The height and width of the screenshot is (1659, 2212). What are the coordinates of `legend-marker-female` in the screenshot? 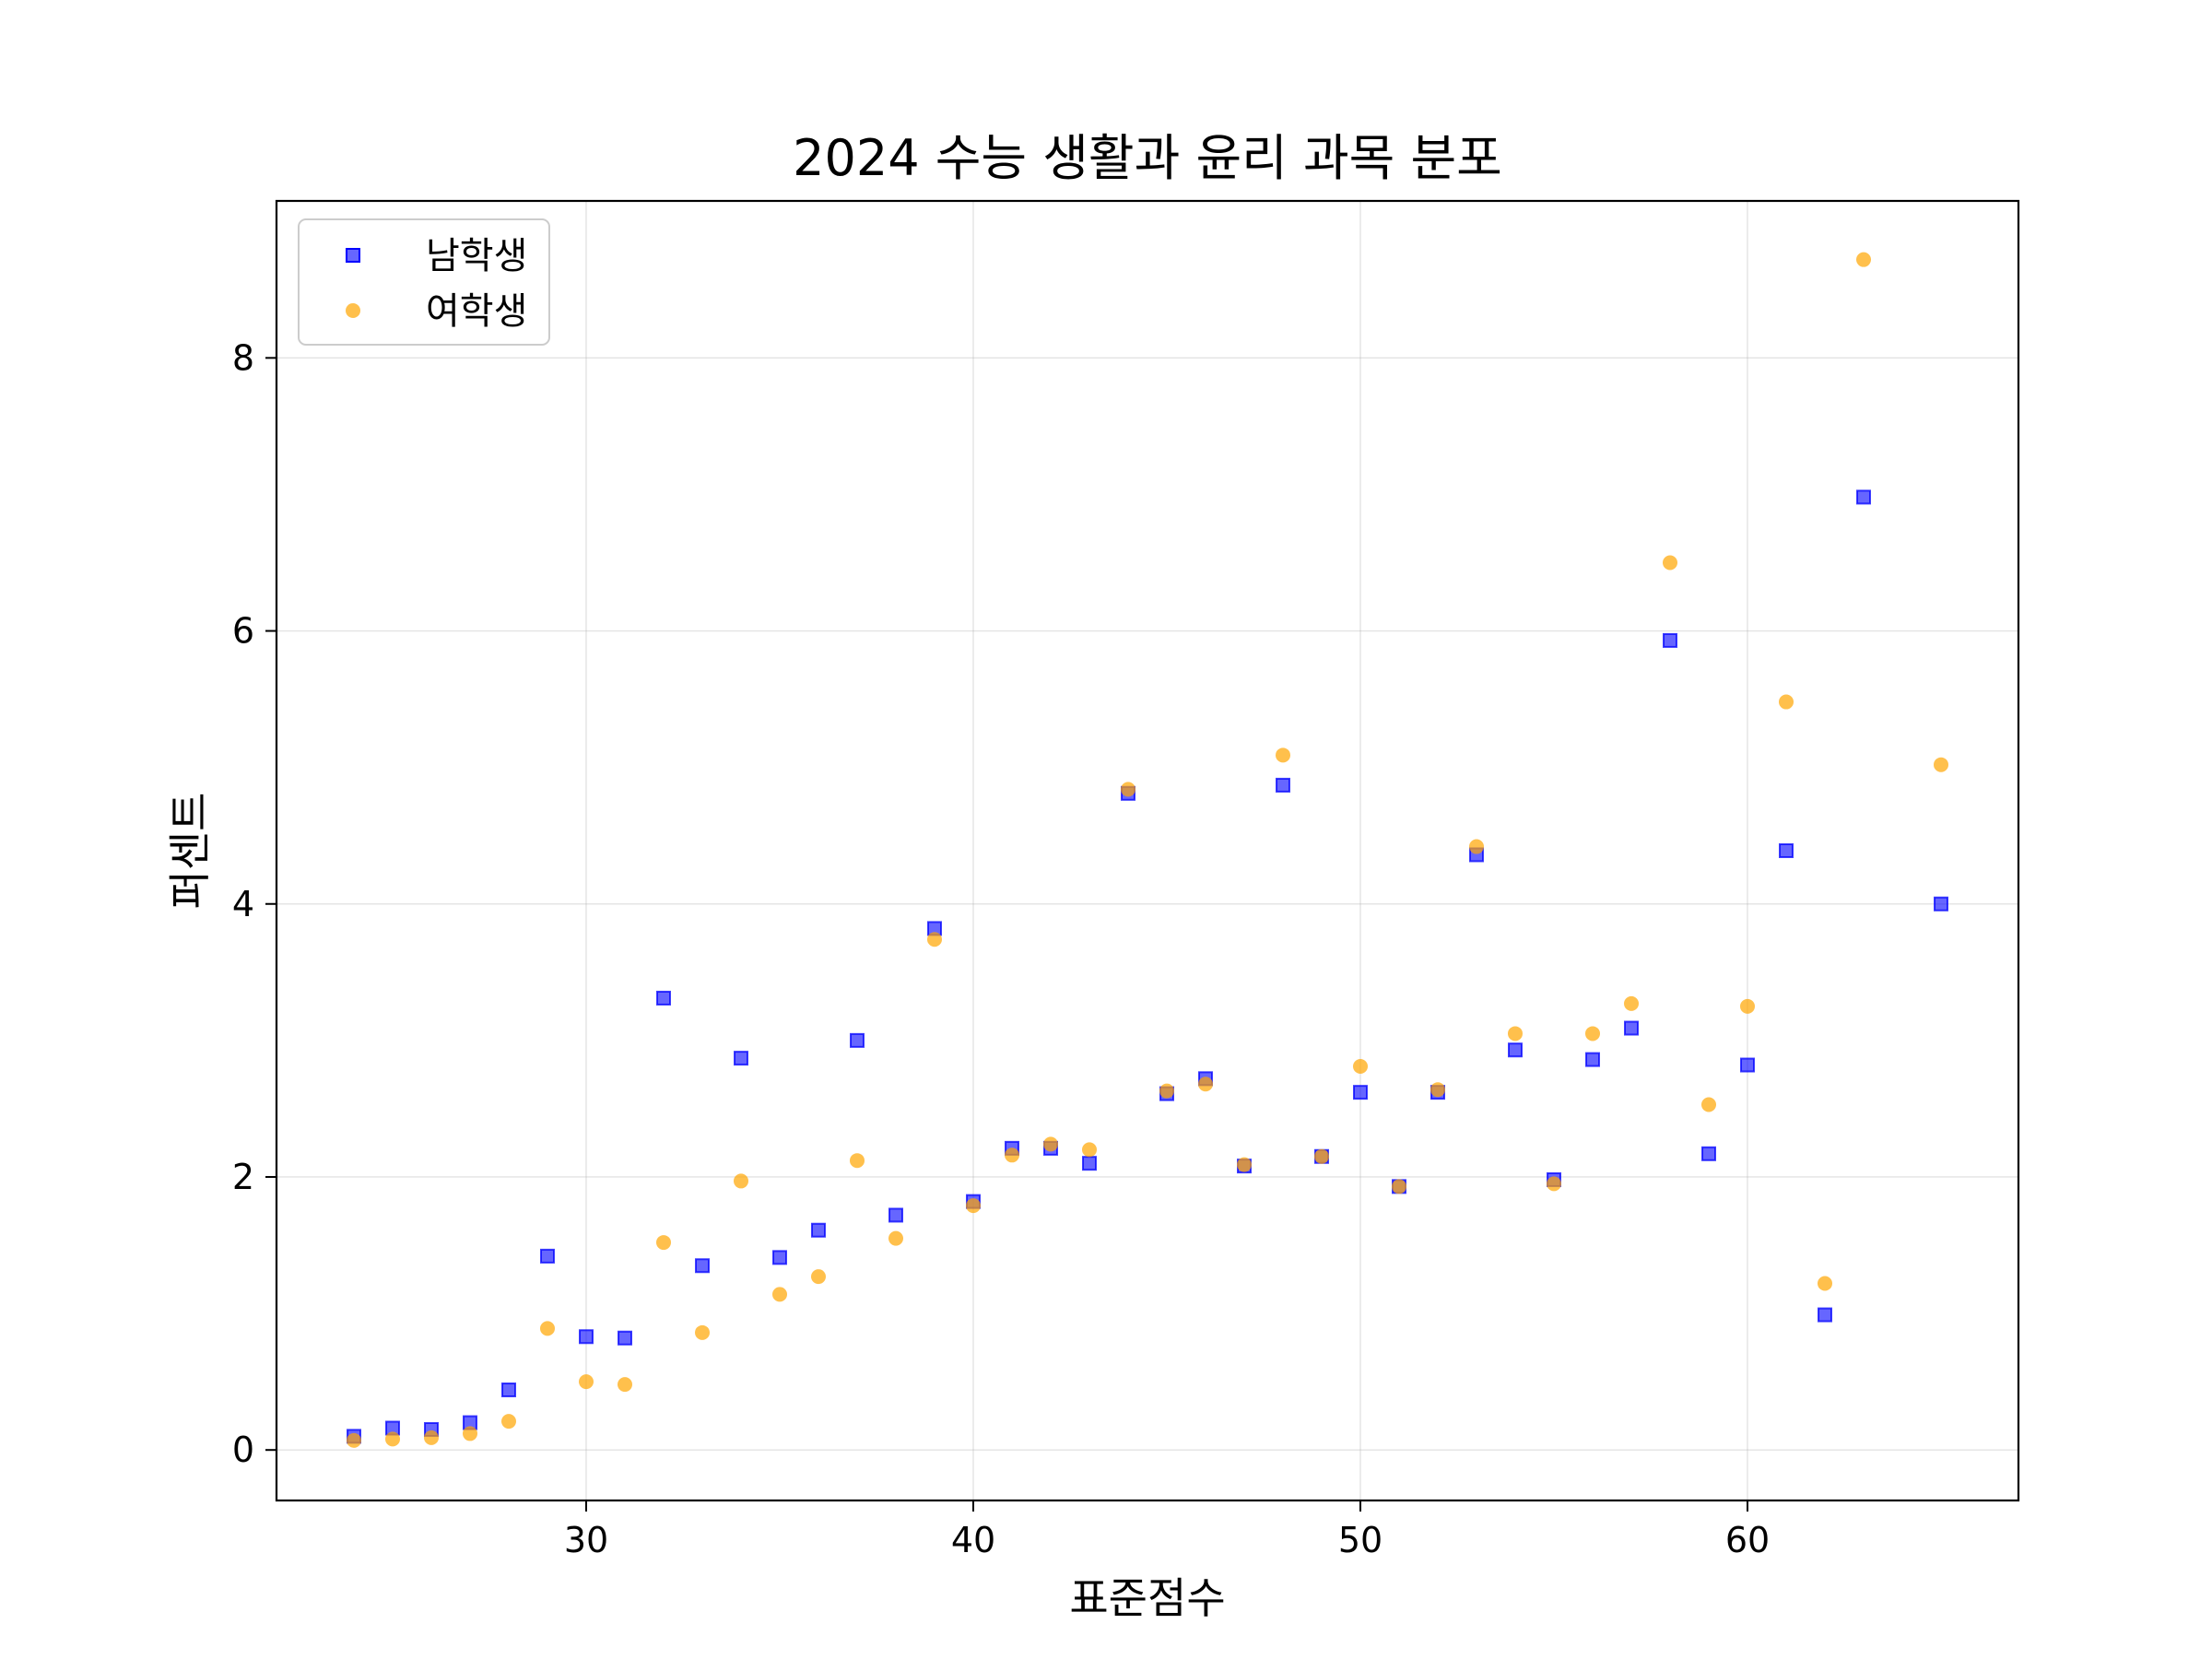 It's located at (353, 310).